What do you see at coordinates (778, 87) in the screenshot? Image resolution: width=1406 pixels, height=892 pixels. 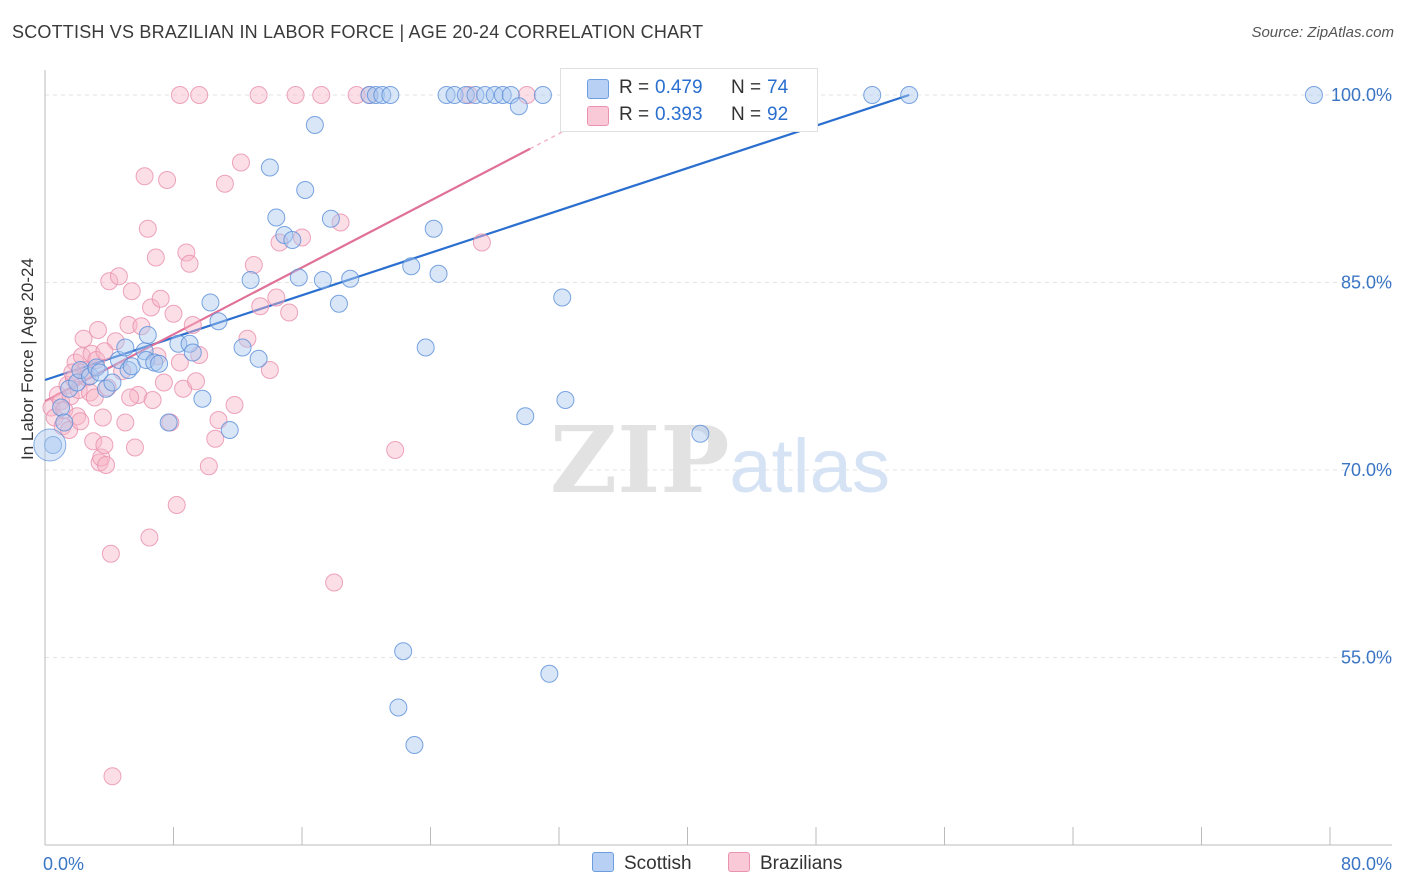 I see `legend-n-value: 74` at bounding box center [778, 87].